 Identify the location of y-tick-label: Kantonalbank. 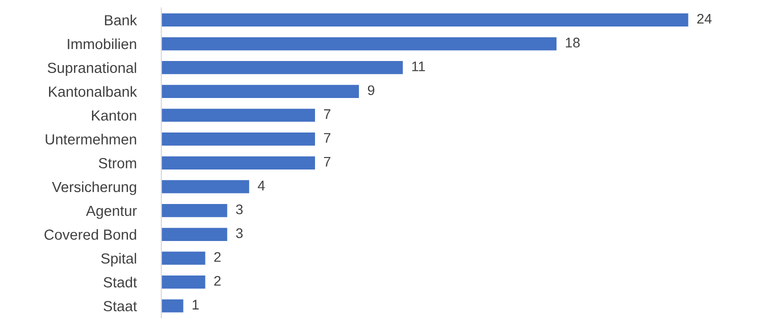
(93, 91).